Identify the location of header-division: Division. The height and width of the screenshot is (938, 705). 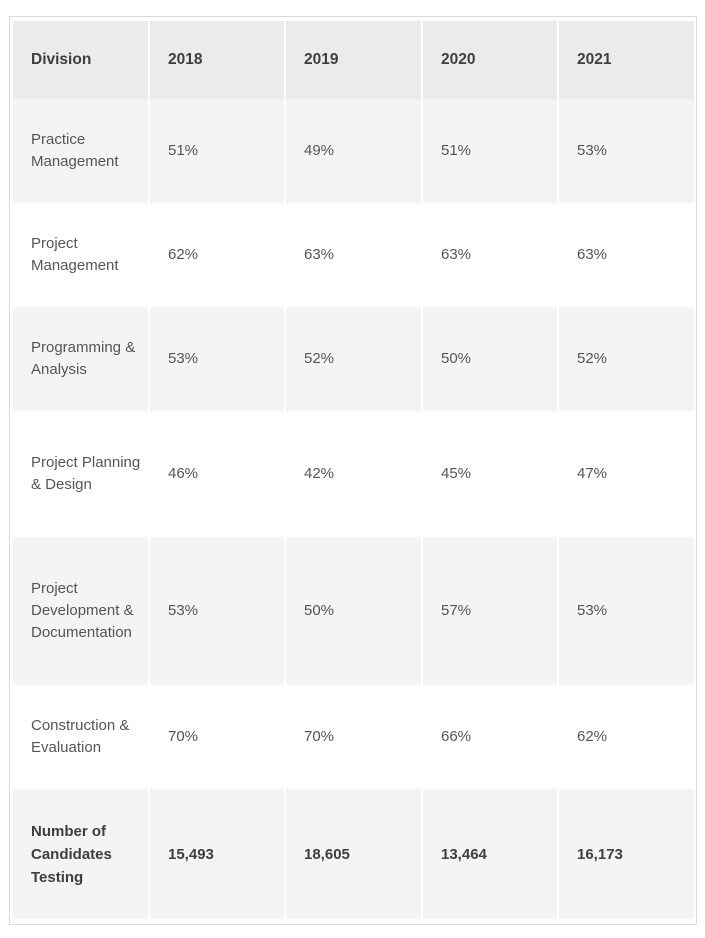
(81, 60).